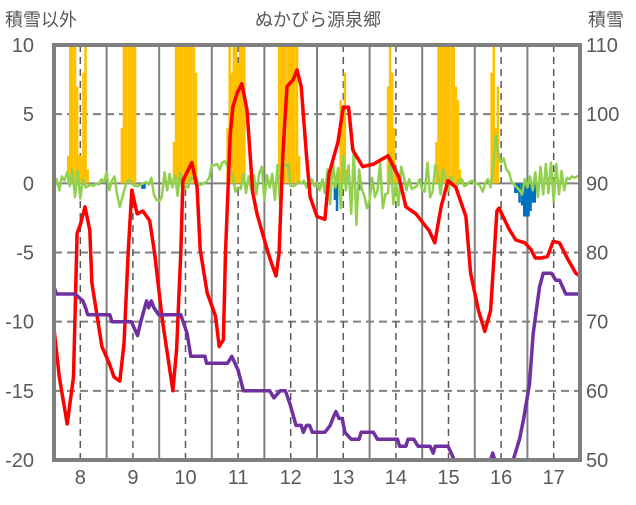 This screenshot has height=505, width=636. I want to click on y-right-tick-label: 90, so click(597, 184).